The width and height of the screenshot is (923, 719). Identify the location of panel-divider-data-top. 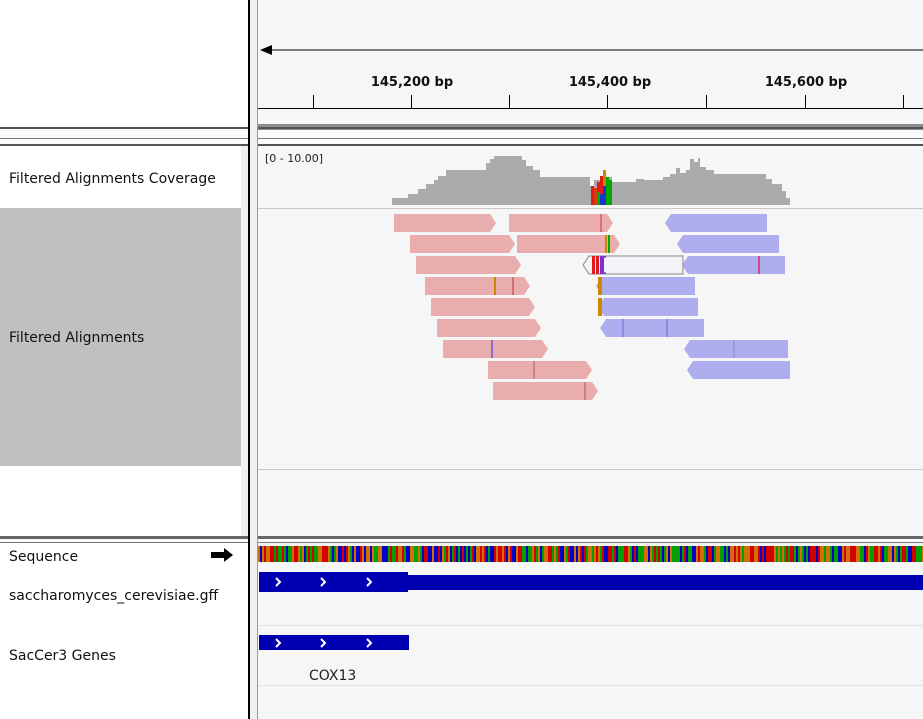
(461, 145).